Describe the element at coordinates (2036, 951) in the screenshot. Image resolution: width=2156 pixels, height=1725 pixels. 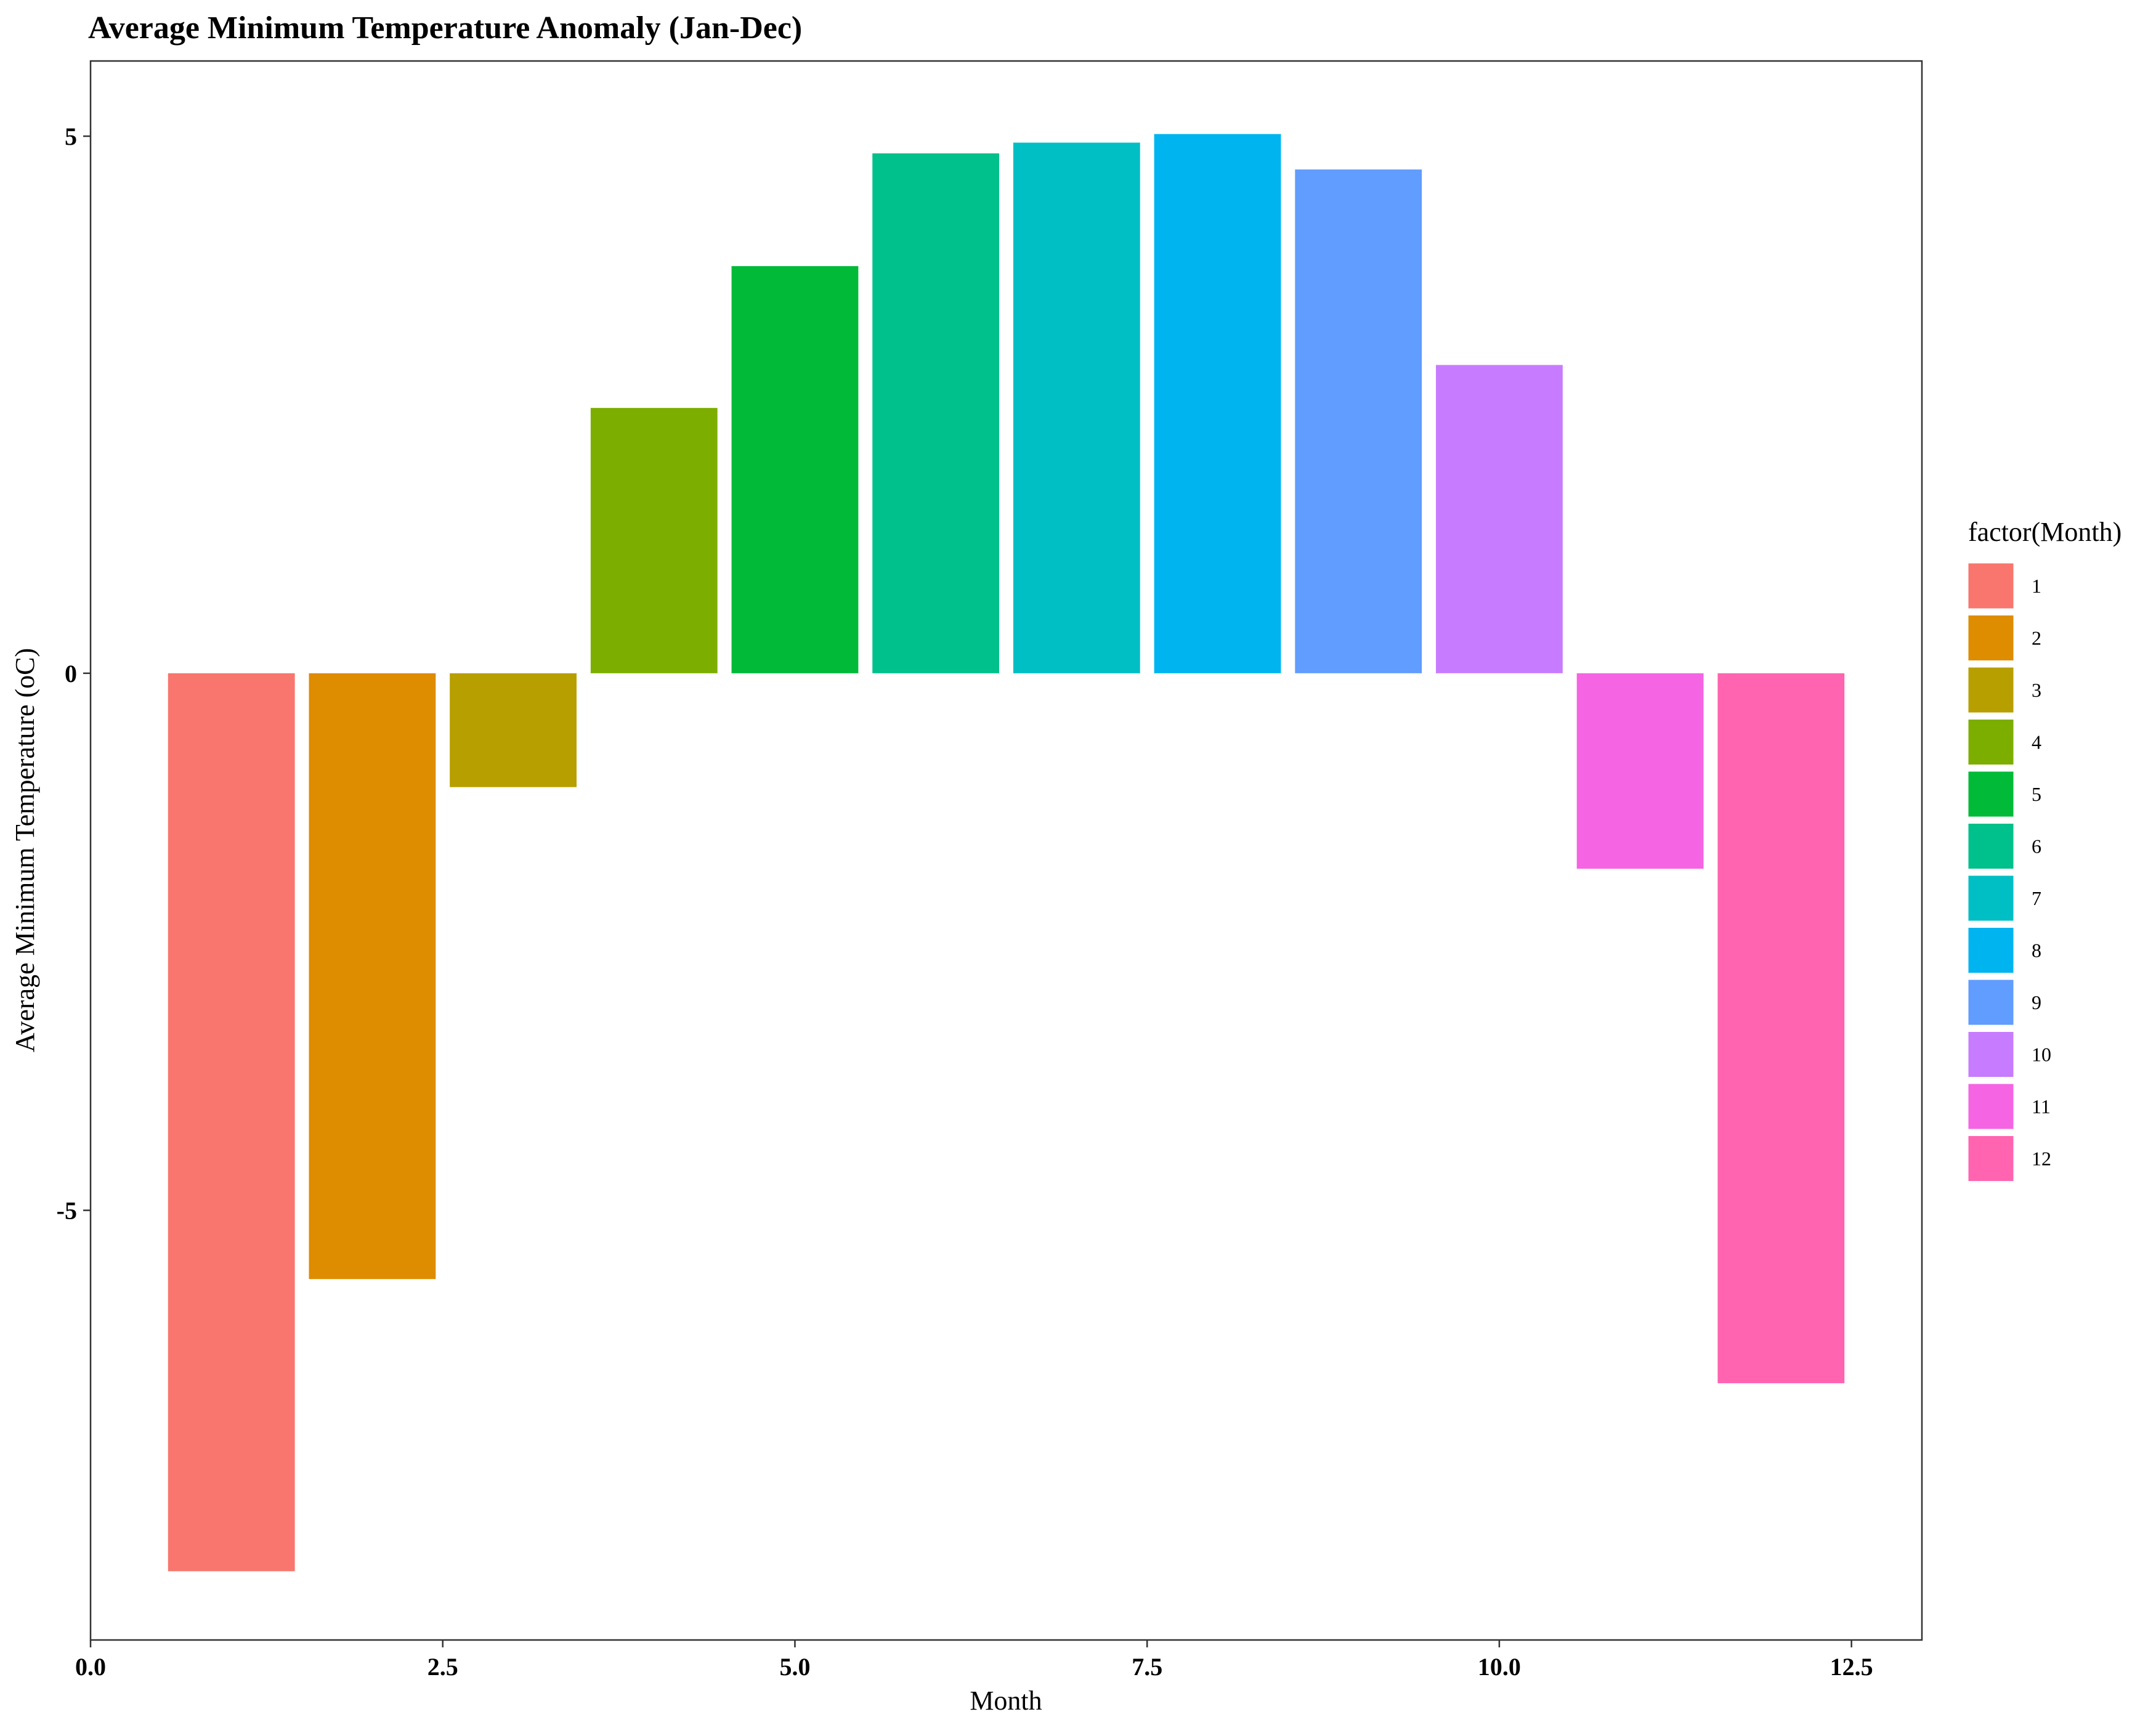
I see `legend-label-8: 8` at that location.